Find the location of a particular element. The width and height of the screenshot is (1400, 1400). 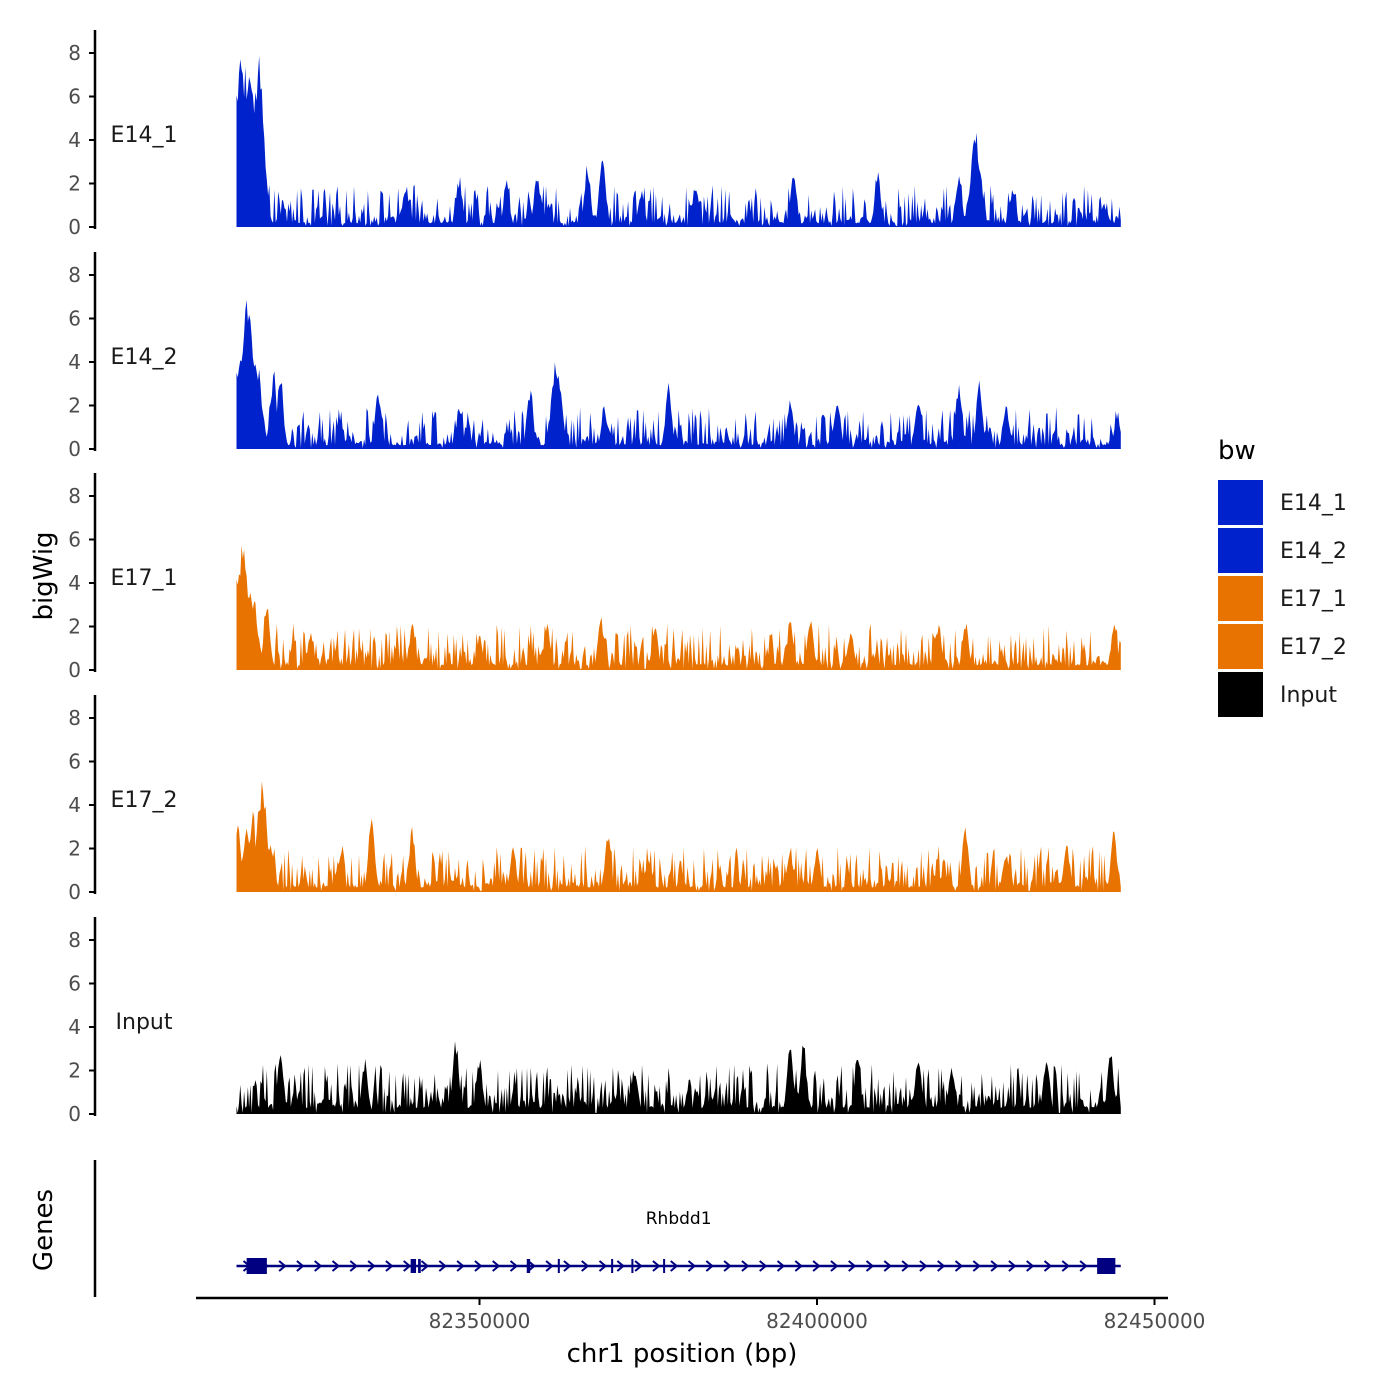

legend-label: E14_2 is located at coordinates (1313, 551).